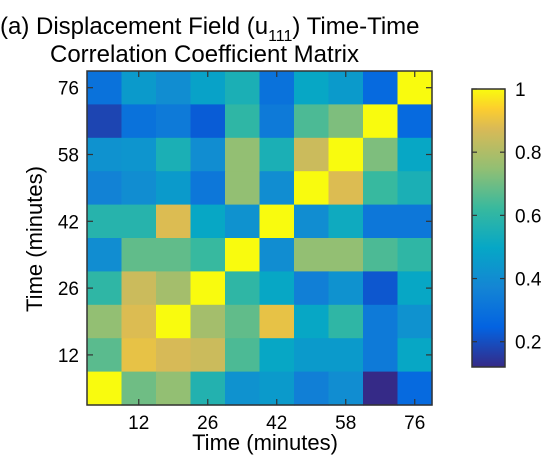  I want to click on colorbar-tick-label: 0.4, so click(528, 280).